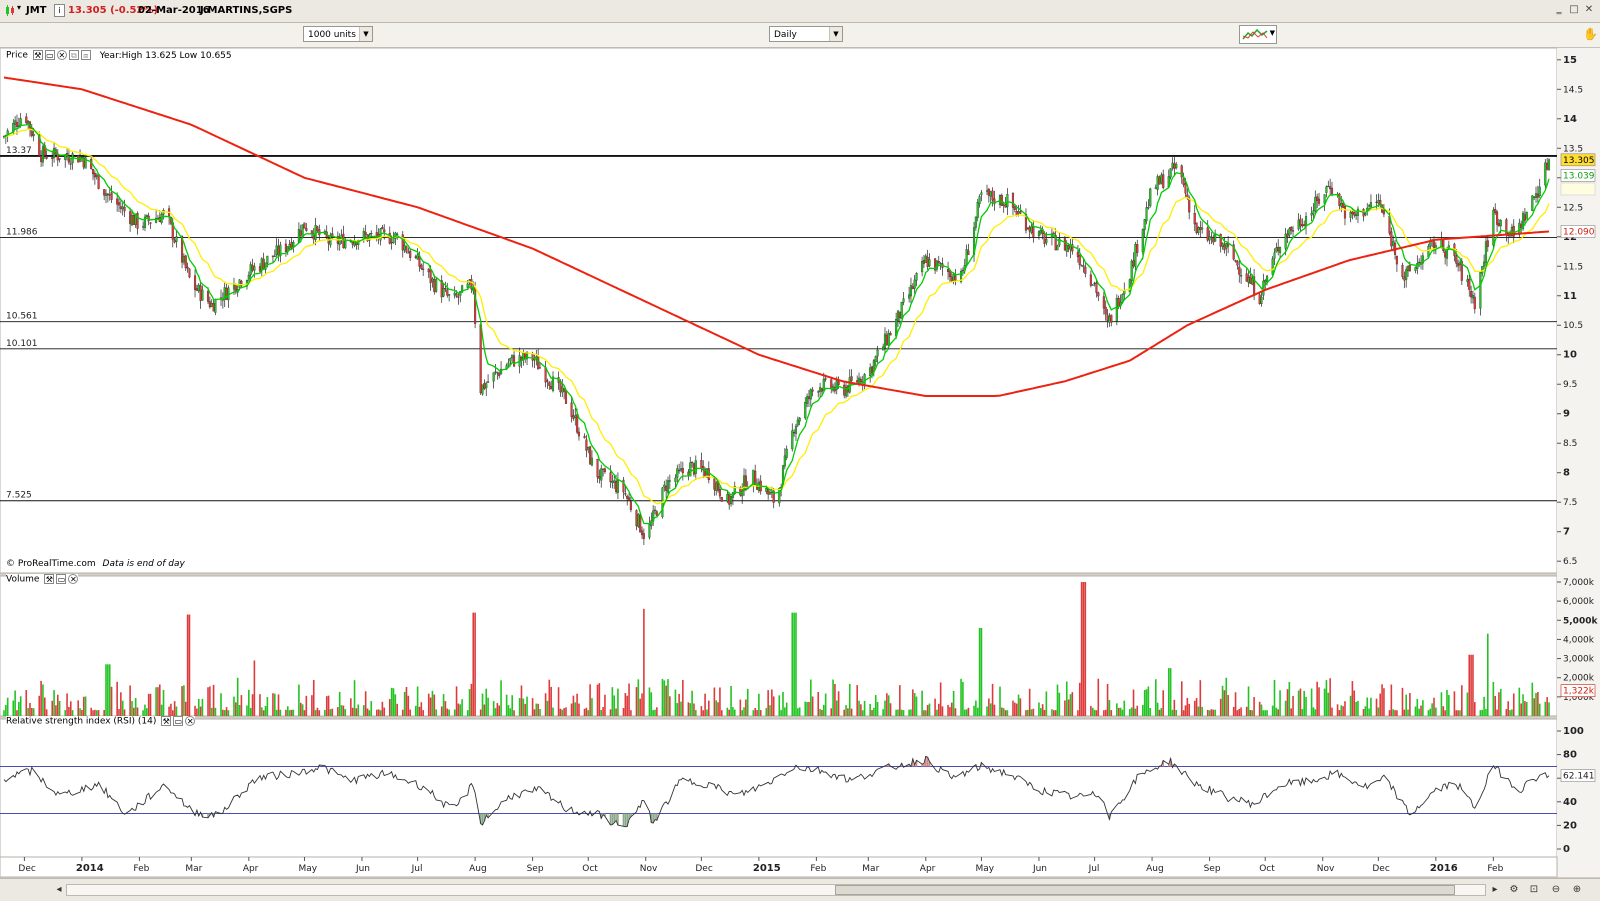 The width and height of the screenshot is (1600, 901). What do you see at coordinates (1495, 889) in the screenshot?
I see `arrow-right-icon: ▸` at bounding box center [1495, 889].